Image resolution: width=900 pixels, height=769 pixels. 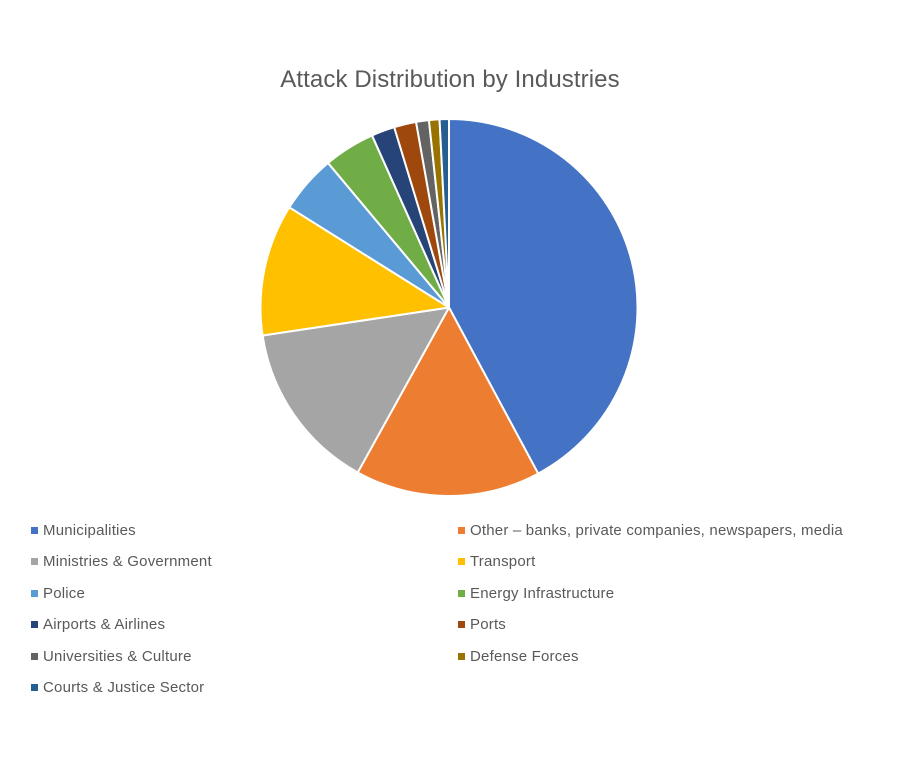 I want to click on legend-label: Ports, so click(x=488, y=624).